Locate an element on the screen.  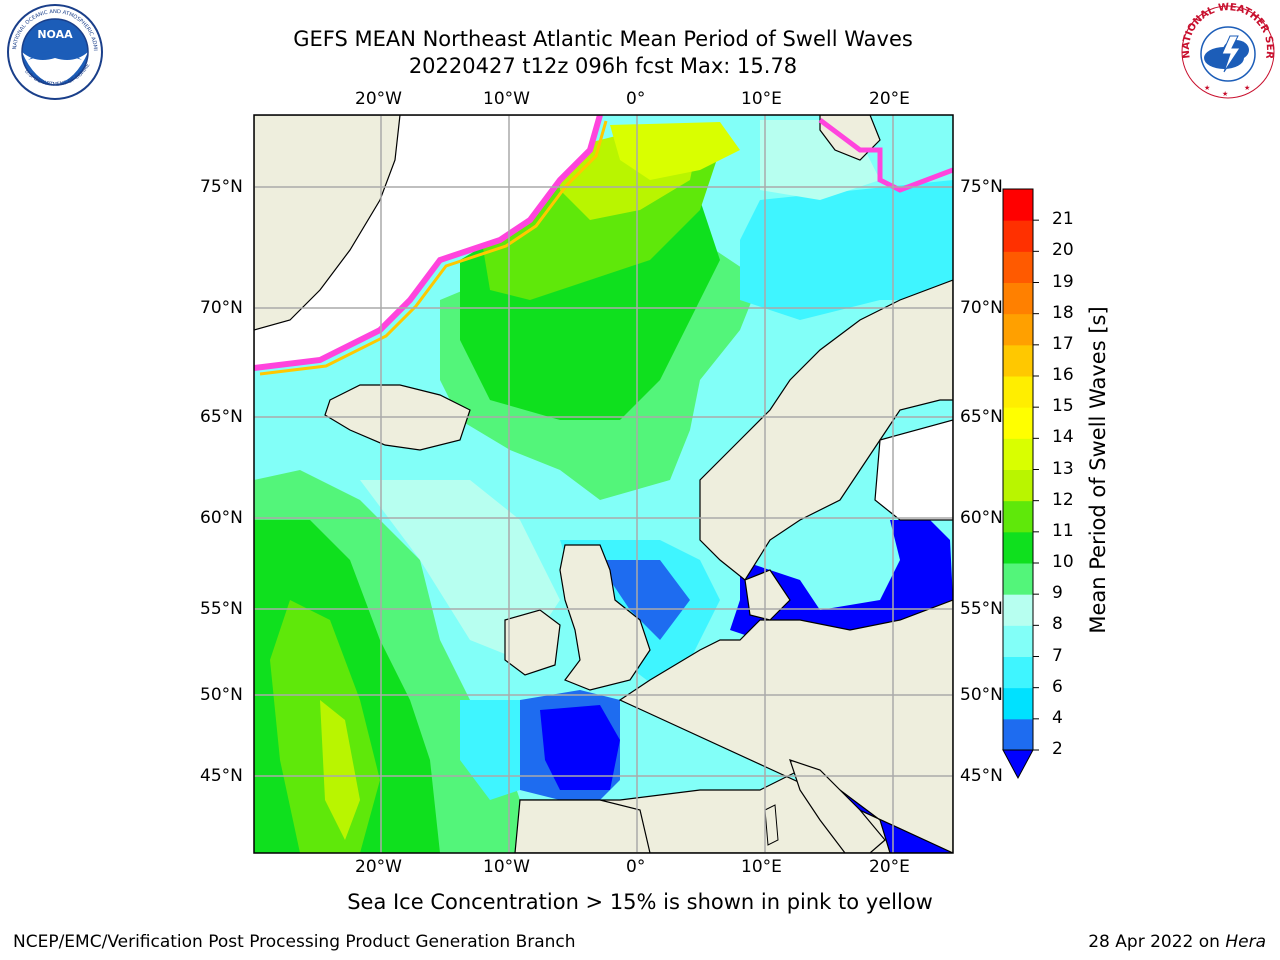
lat-label-right: 75°N is located at coordinates (981, 187).